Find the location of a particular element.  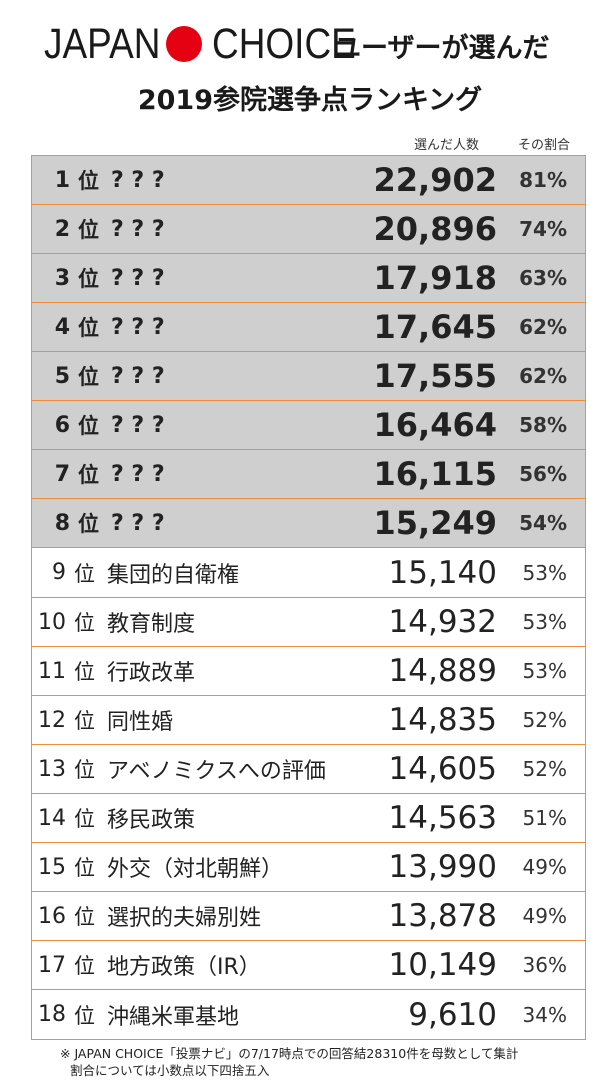

page-title: 2019参院選争点ランキング is located at coordinates (310, 100).